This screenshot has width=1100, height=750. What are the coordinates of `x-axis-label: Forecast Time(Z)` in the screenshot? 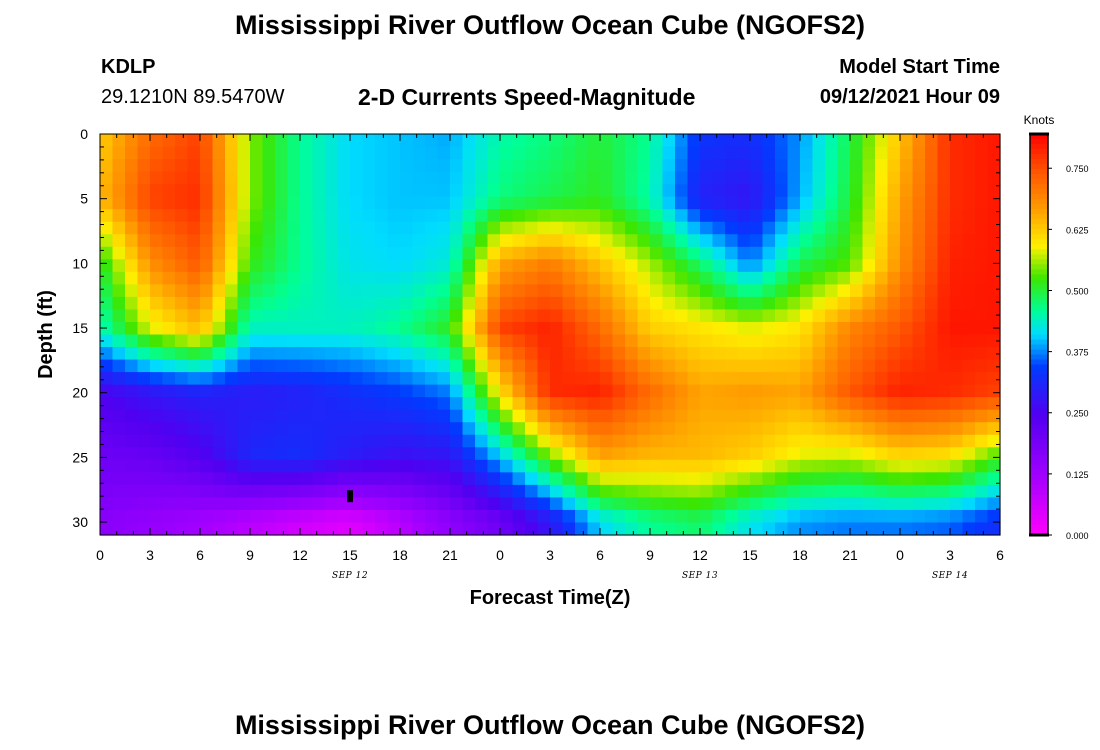 It's located at (550, 598).